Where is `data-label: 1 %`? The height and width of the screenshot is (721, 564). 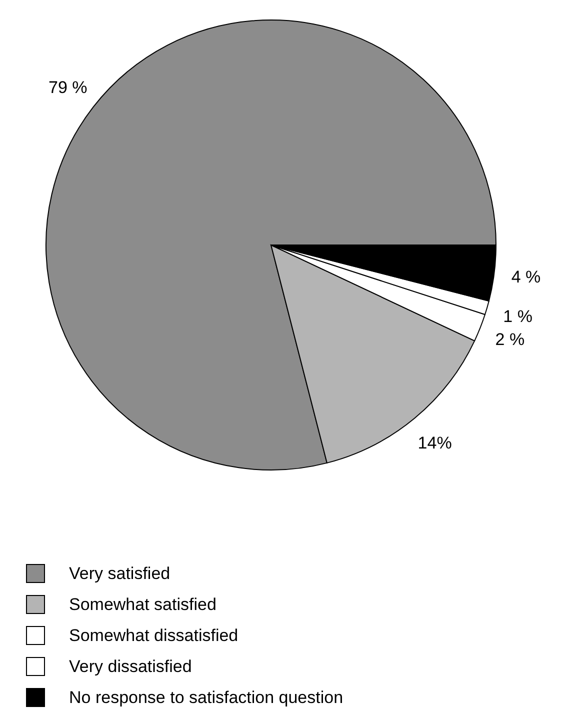 data-label: 1 % is located at coordinates (517, 316).